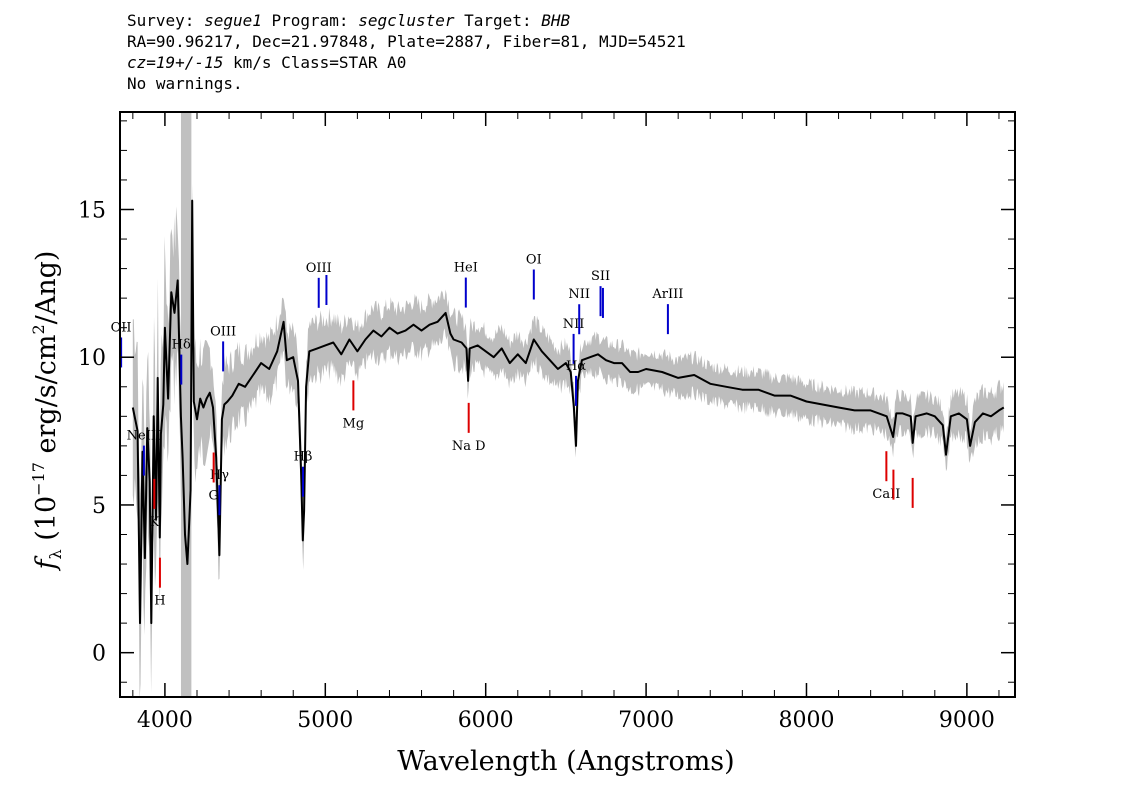  I want to click on y-tick-label: 15, so click(92, 211).